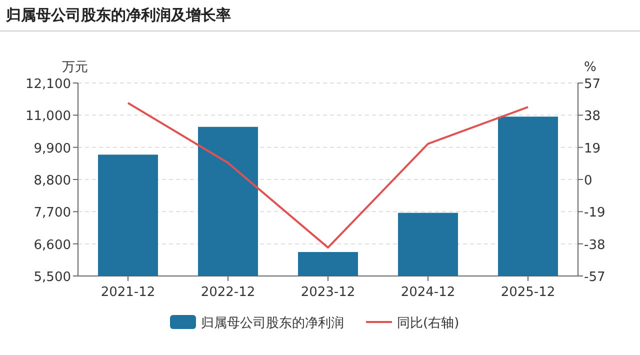 The height and width of the screenshot is (355, 640). I want to click on x-tick-label: 2023-12, so click(328, 292).